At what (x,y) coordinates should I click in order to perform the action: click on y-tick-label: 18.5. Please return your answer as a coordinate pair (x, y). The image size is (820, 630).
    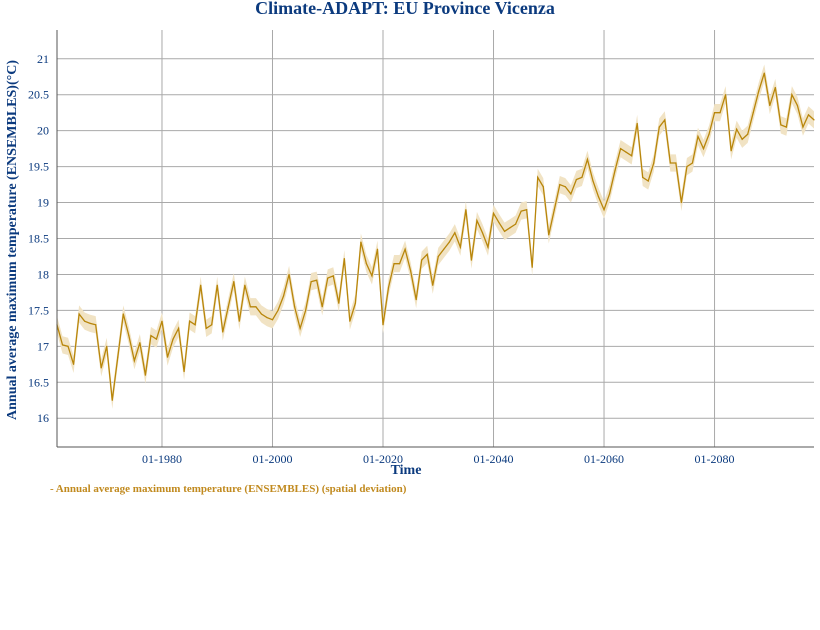
    Looking at the image, I should click on (38, 239).